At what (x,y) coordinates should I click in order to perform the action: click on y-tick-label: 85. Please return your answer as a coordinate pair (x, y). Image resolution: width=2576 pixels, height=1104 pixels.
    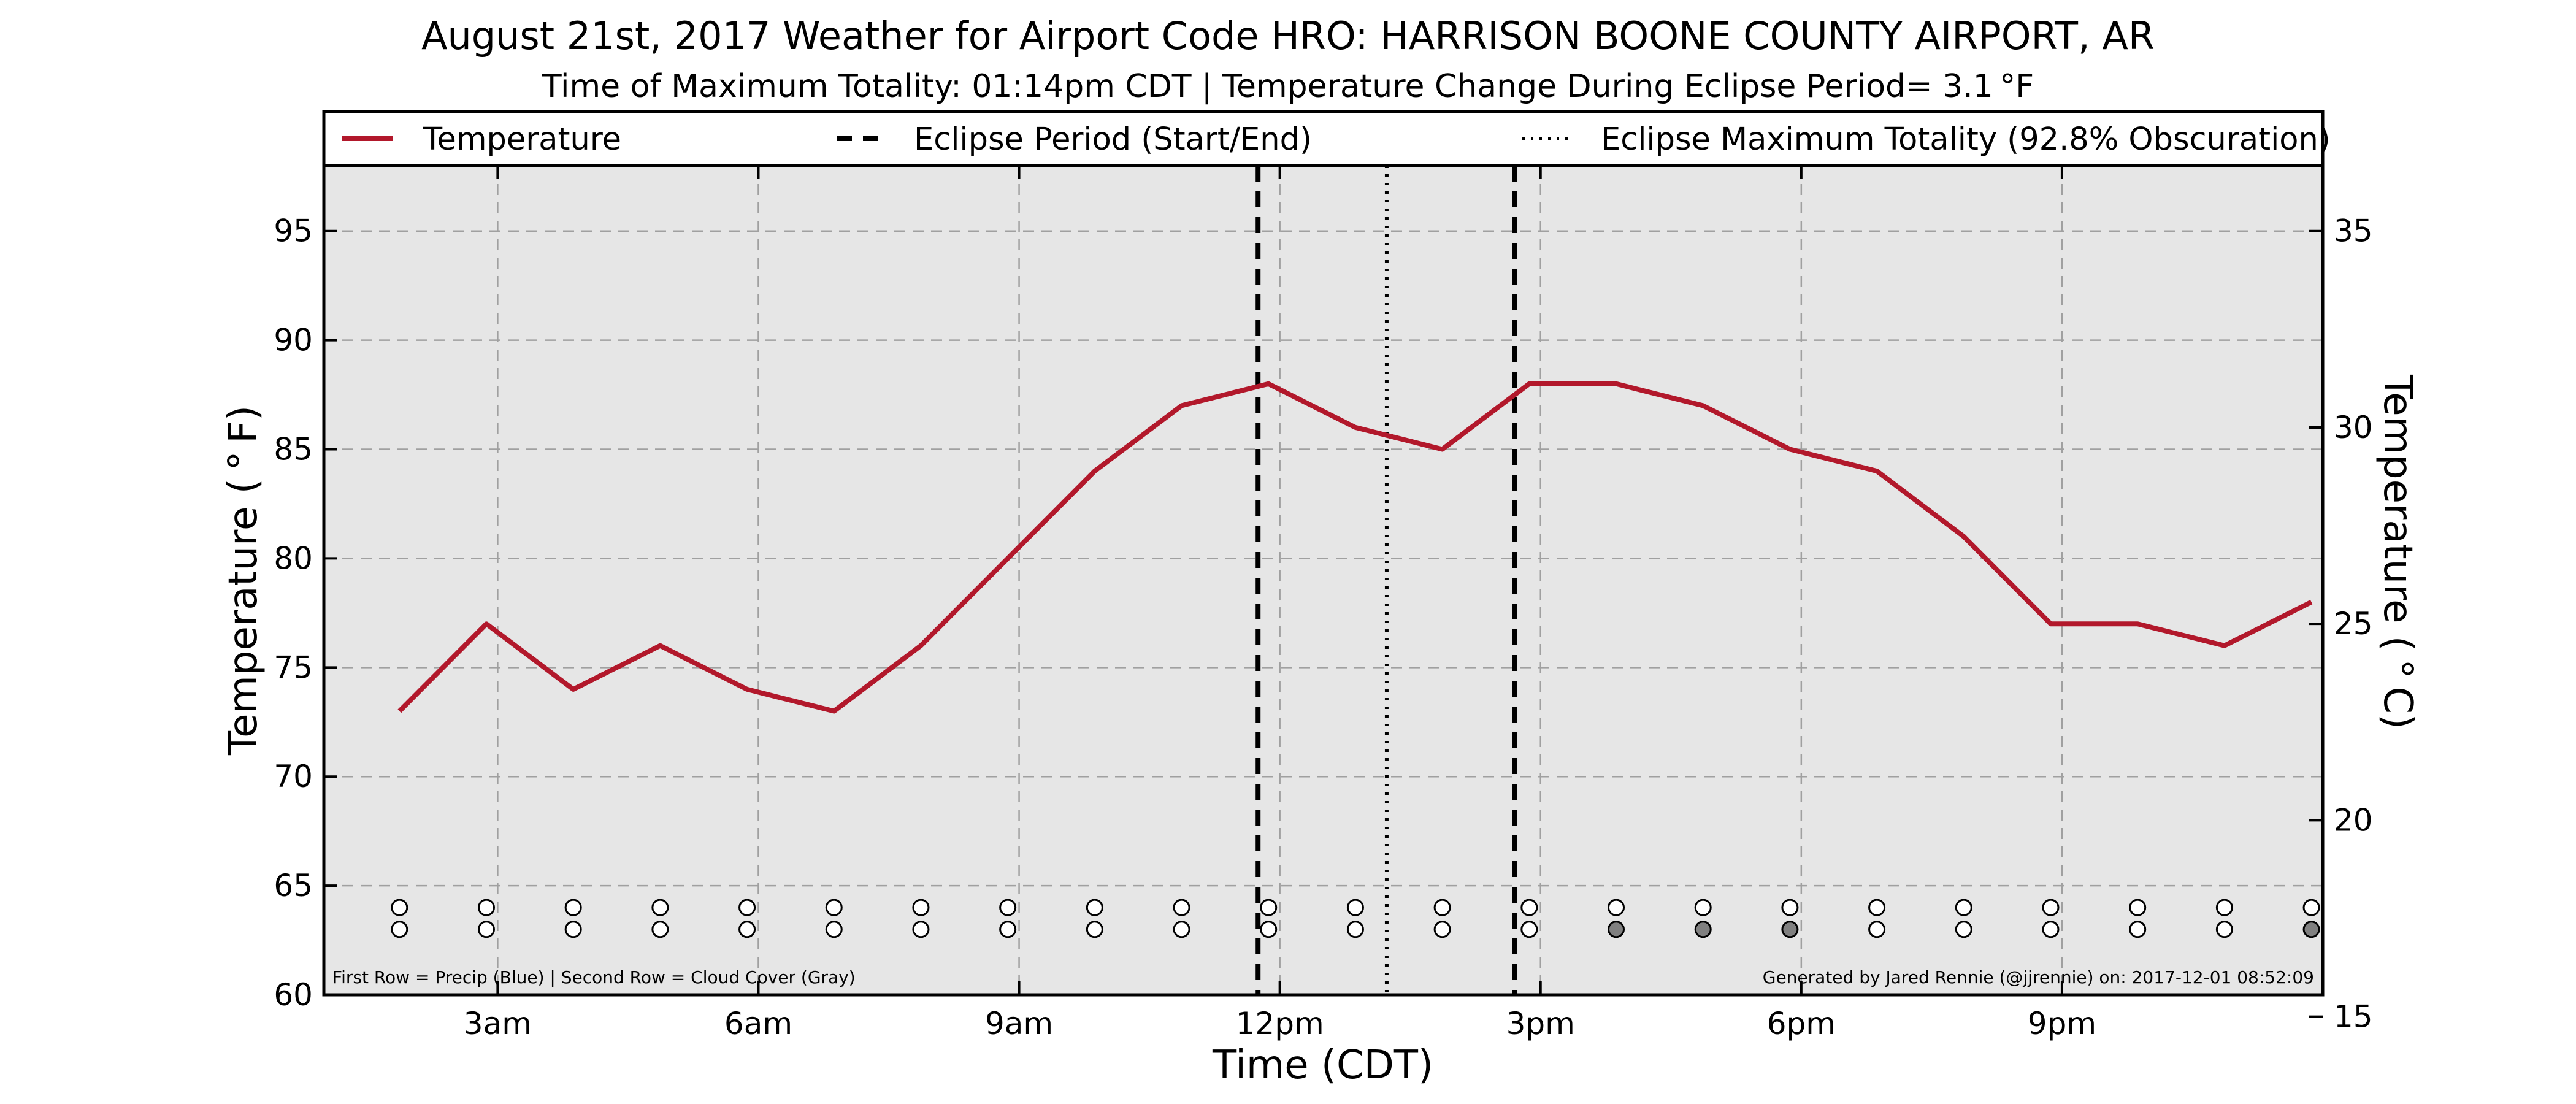
    Looking at the image, I should click on (293, 449).